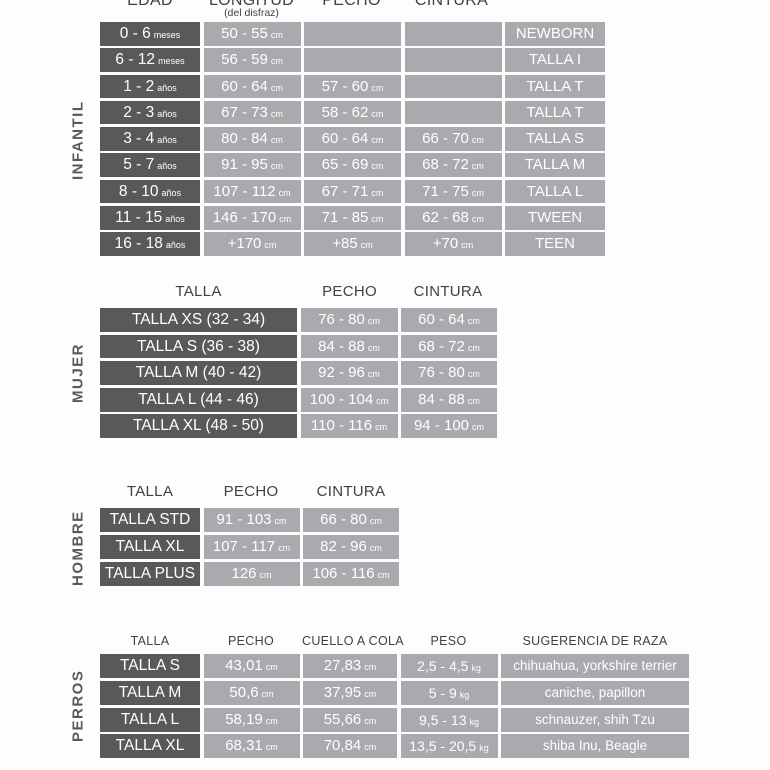 Image resolution: width=770 pixels, height=770 pixels. I want to click on table-row: TALLA M (40 - 42) 92 - 96 cm 76 - 80 cm, so click(298, 373).